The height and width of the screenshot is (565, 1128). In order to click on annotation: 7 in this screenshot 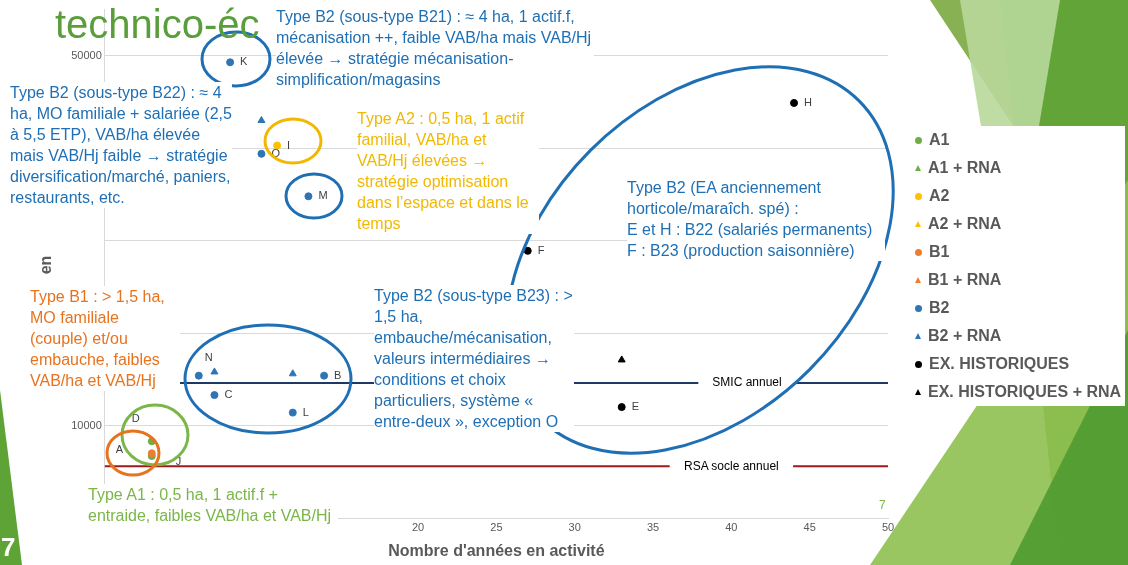, I will do `click(885, 505)`.